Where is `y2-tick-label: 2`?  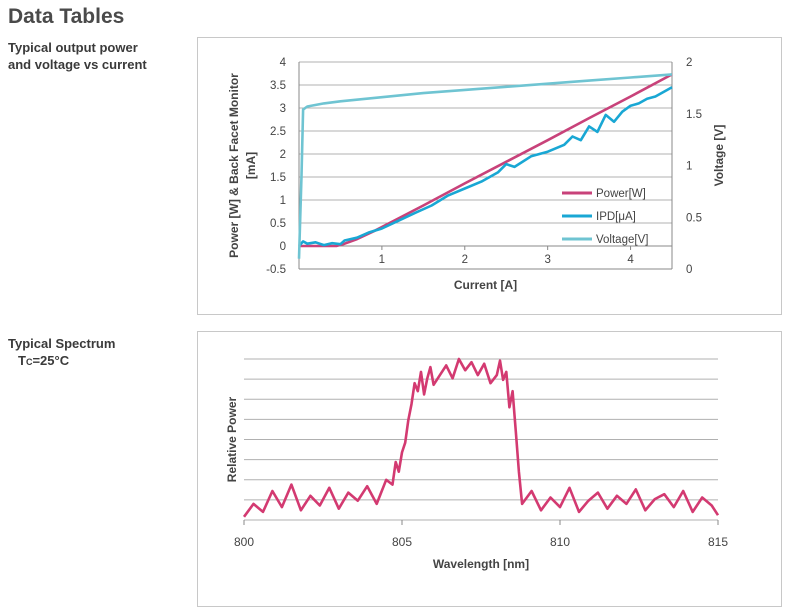 y2-tick-label: 2 is located at coordinates (689, 63).